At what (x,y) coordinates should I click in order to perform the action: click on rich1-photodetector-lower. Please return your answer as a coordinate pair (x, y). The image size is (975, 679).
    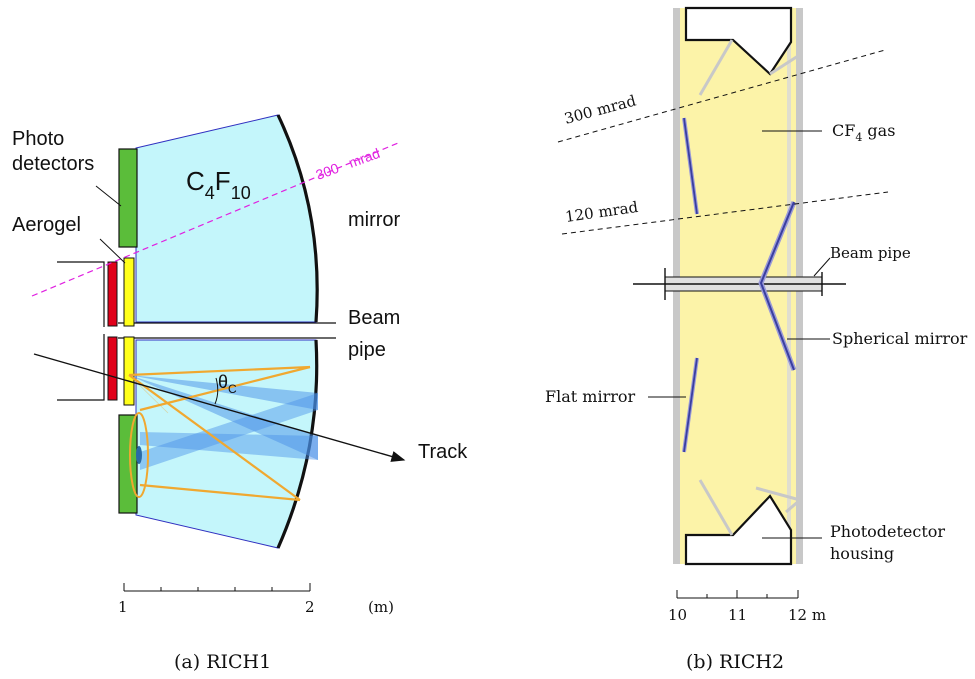
    Looking at the image, I should click on (128, 464).